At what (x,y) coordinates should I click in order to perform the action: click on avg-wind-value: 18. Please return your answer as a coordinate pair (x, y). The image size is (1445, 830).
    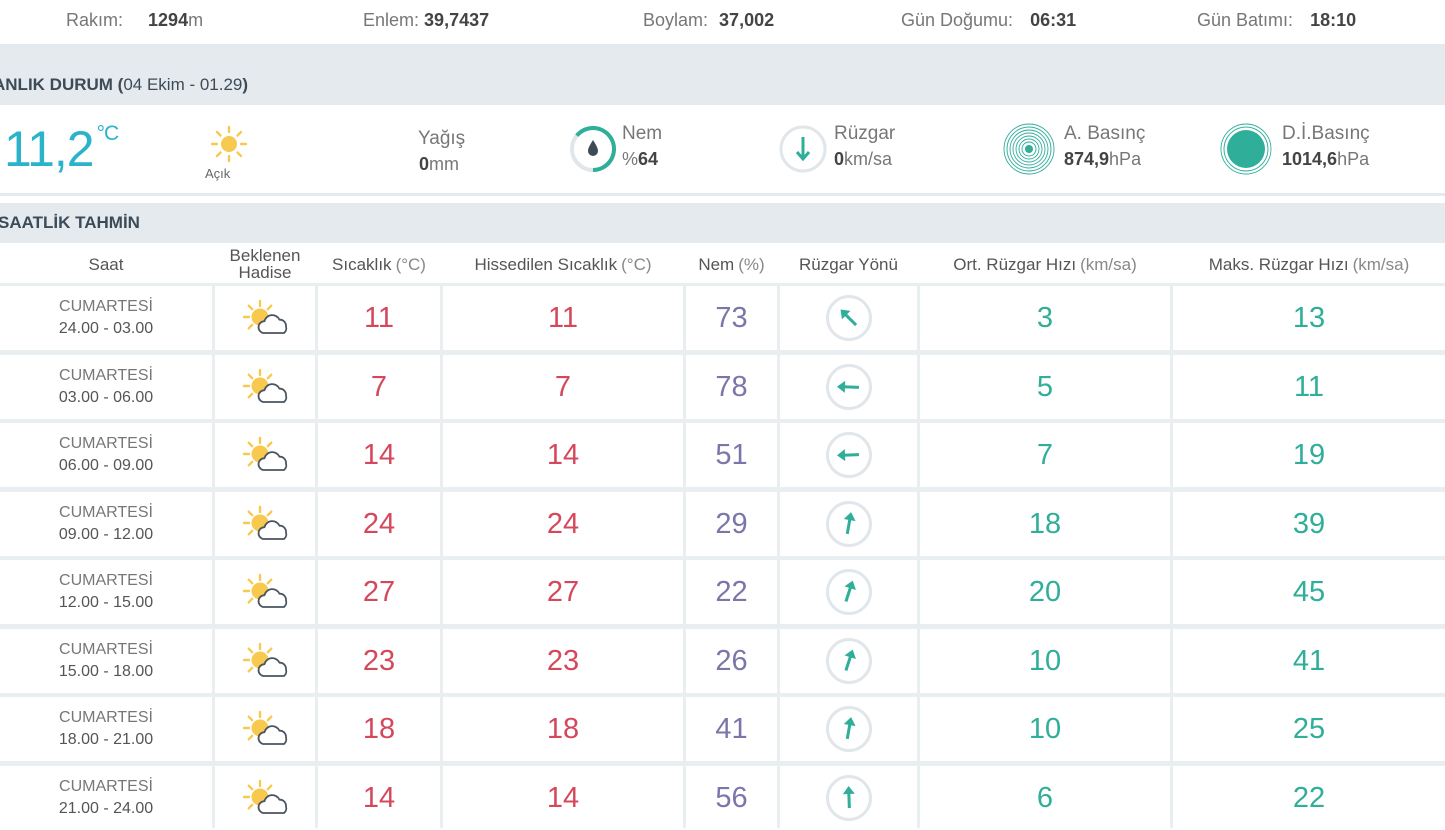
    Looking at the image, I should click on (1045, 523).